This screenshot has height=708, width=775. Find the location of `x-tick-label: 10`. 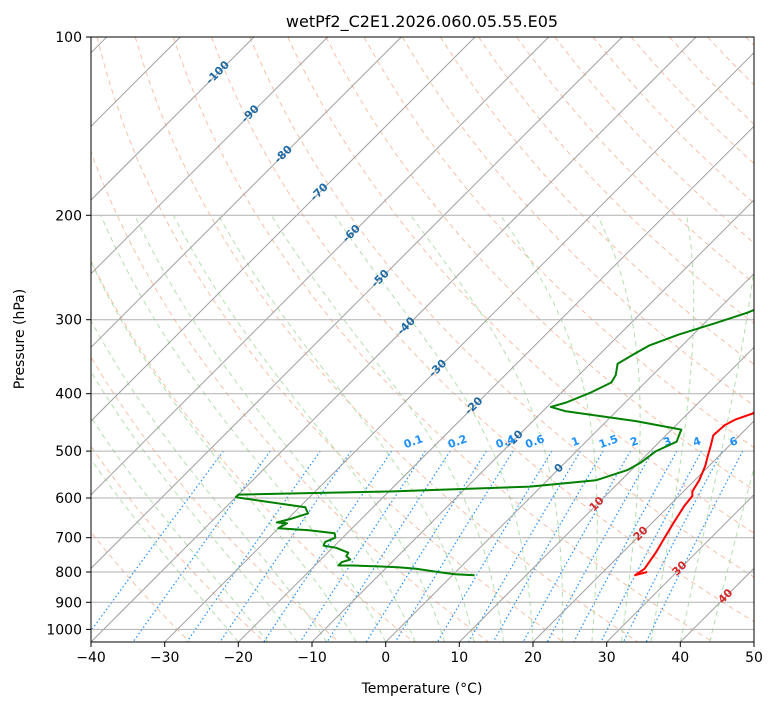

x-tick-label: 10 is located at coordinates (459, 658).